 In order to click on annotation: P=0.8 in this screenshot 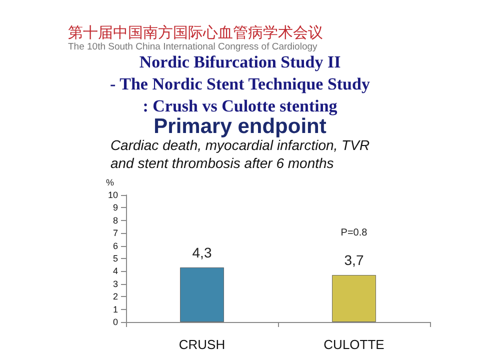, I will do `click(354, 233)`.